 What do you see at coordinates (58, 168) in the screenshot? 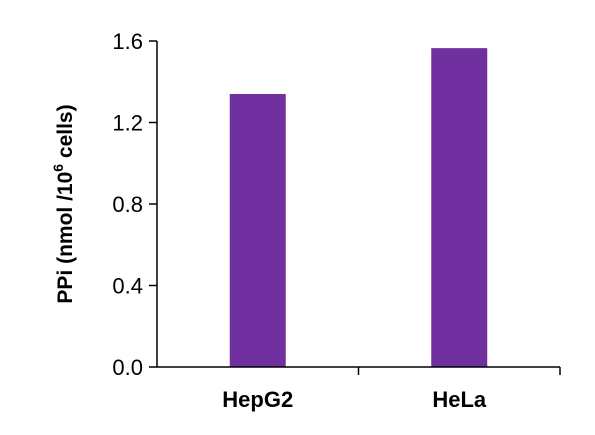
I see `y-axis-title-superscript: 6` at bounding box center [58, 168].